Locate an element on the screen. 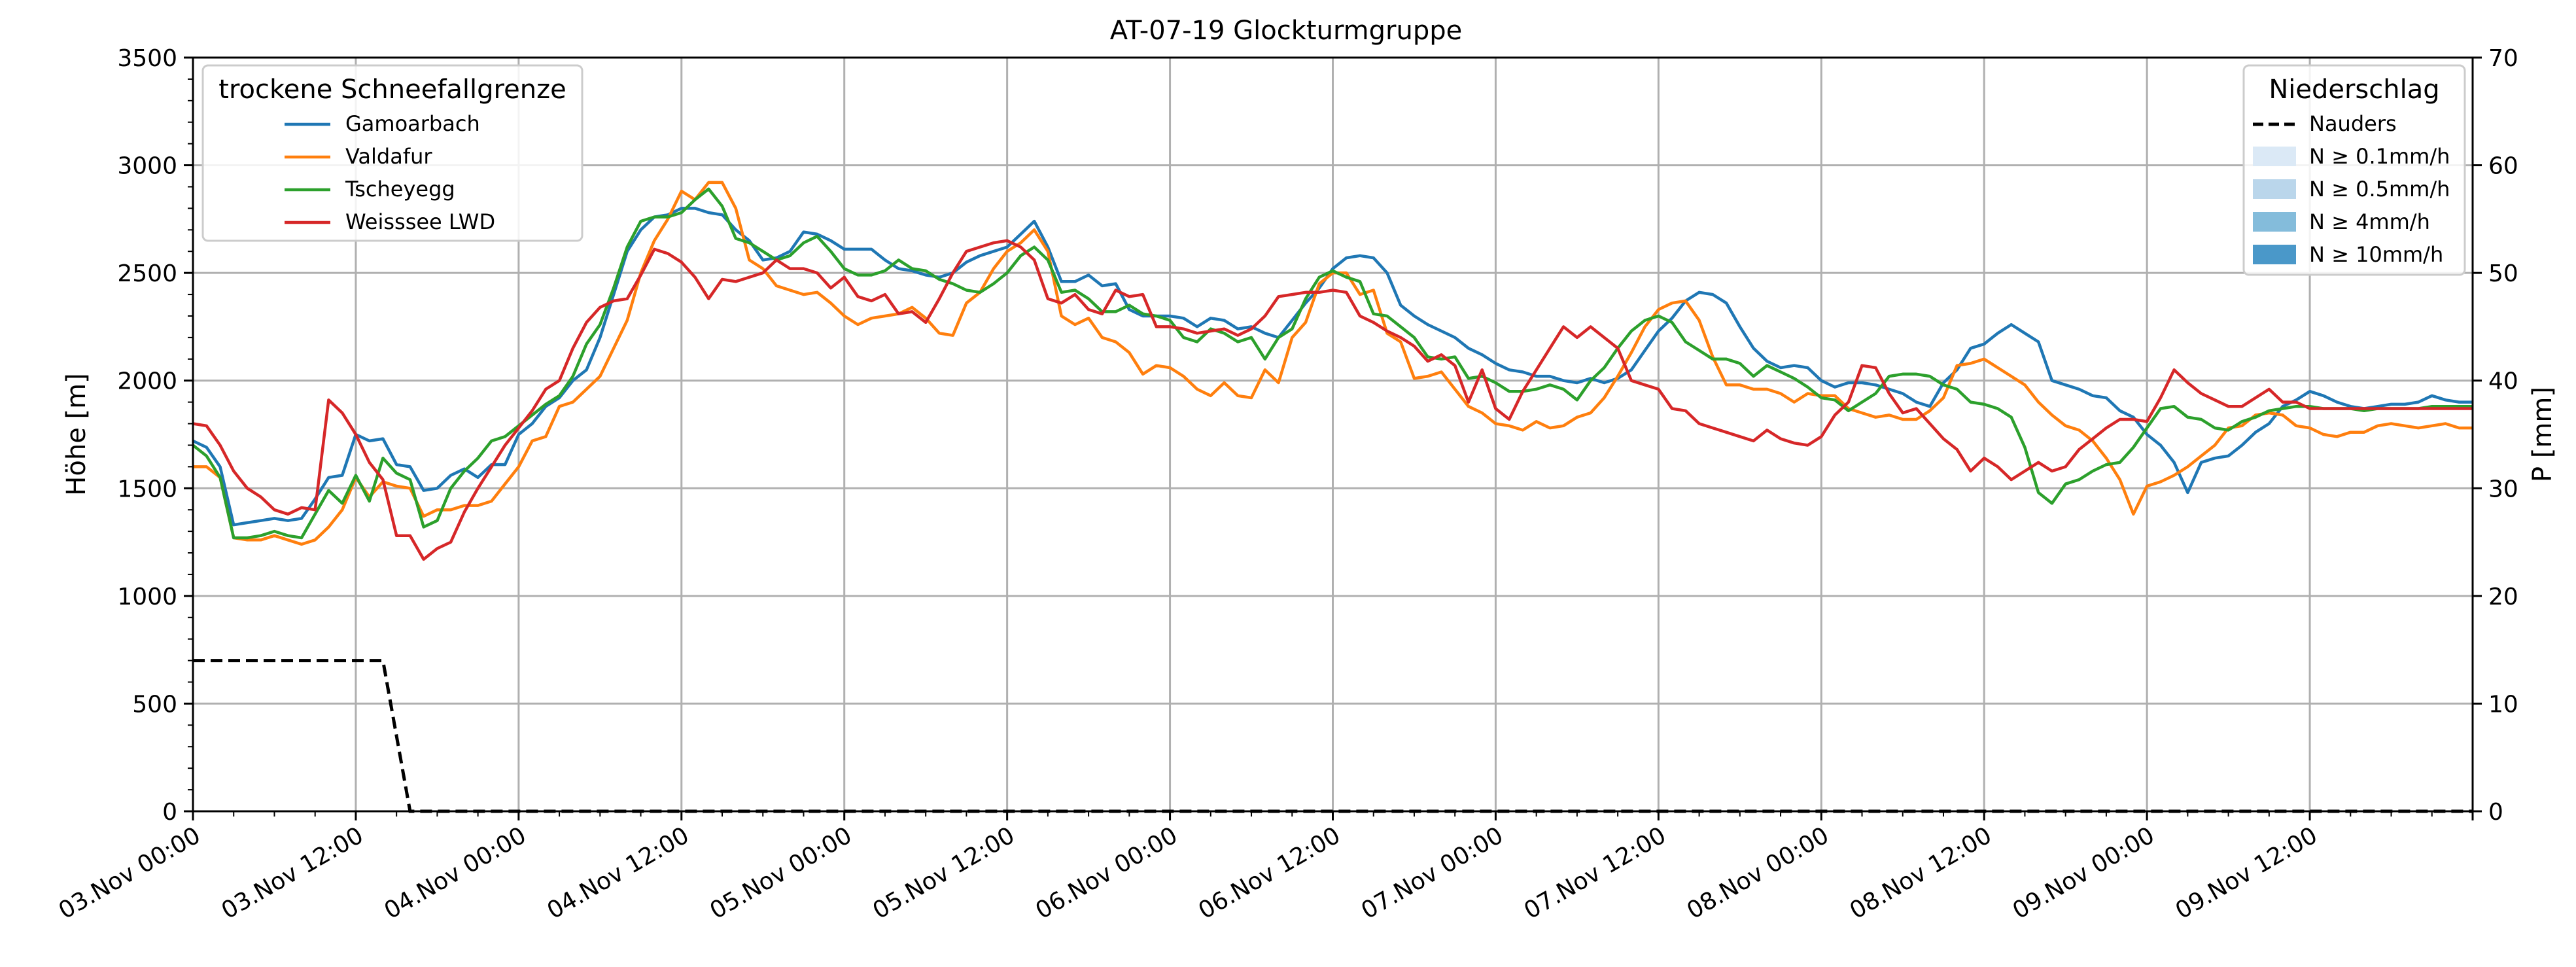  legend-precip-entry: N ≥ 4mm/h is located at coordinates (2369, 221).